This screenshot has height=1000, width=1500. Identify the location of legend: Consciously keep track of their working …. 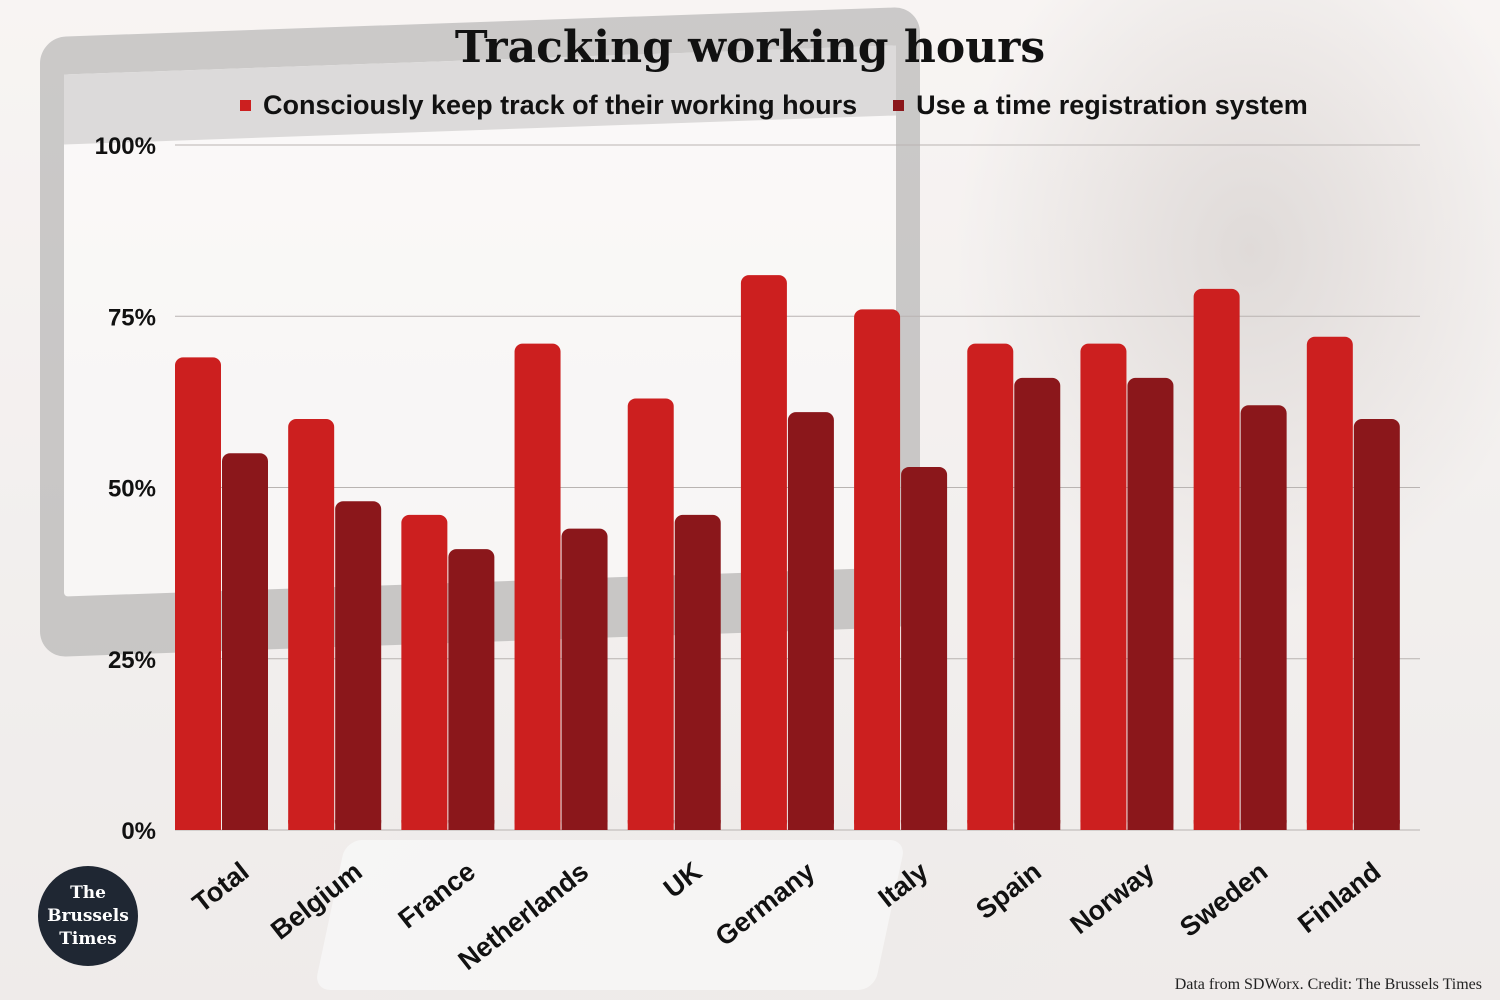
(792, 105).